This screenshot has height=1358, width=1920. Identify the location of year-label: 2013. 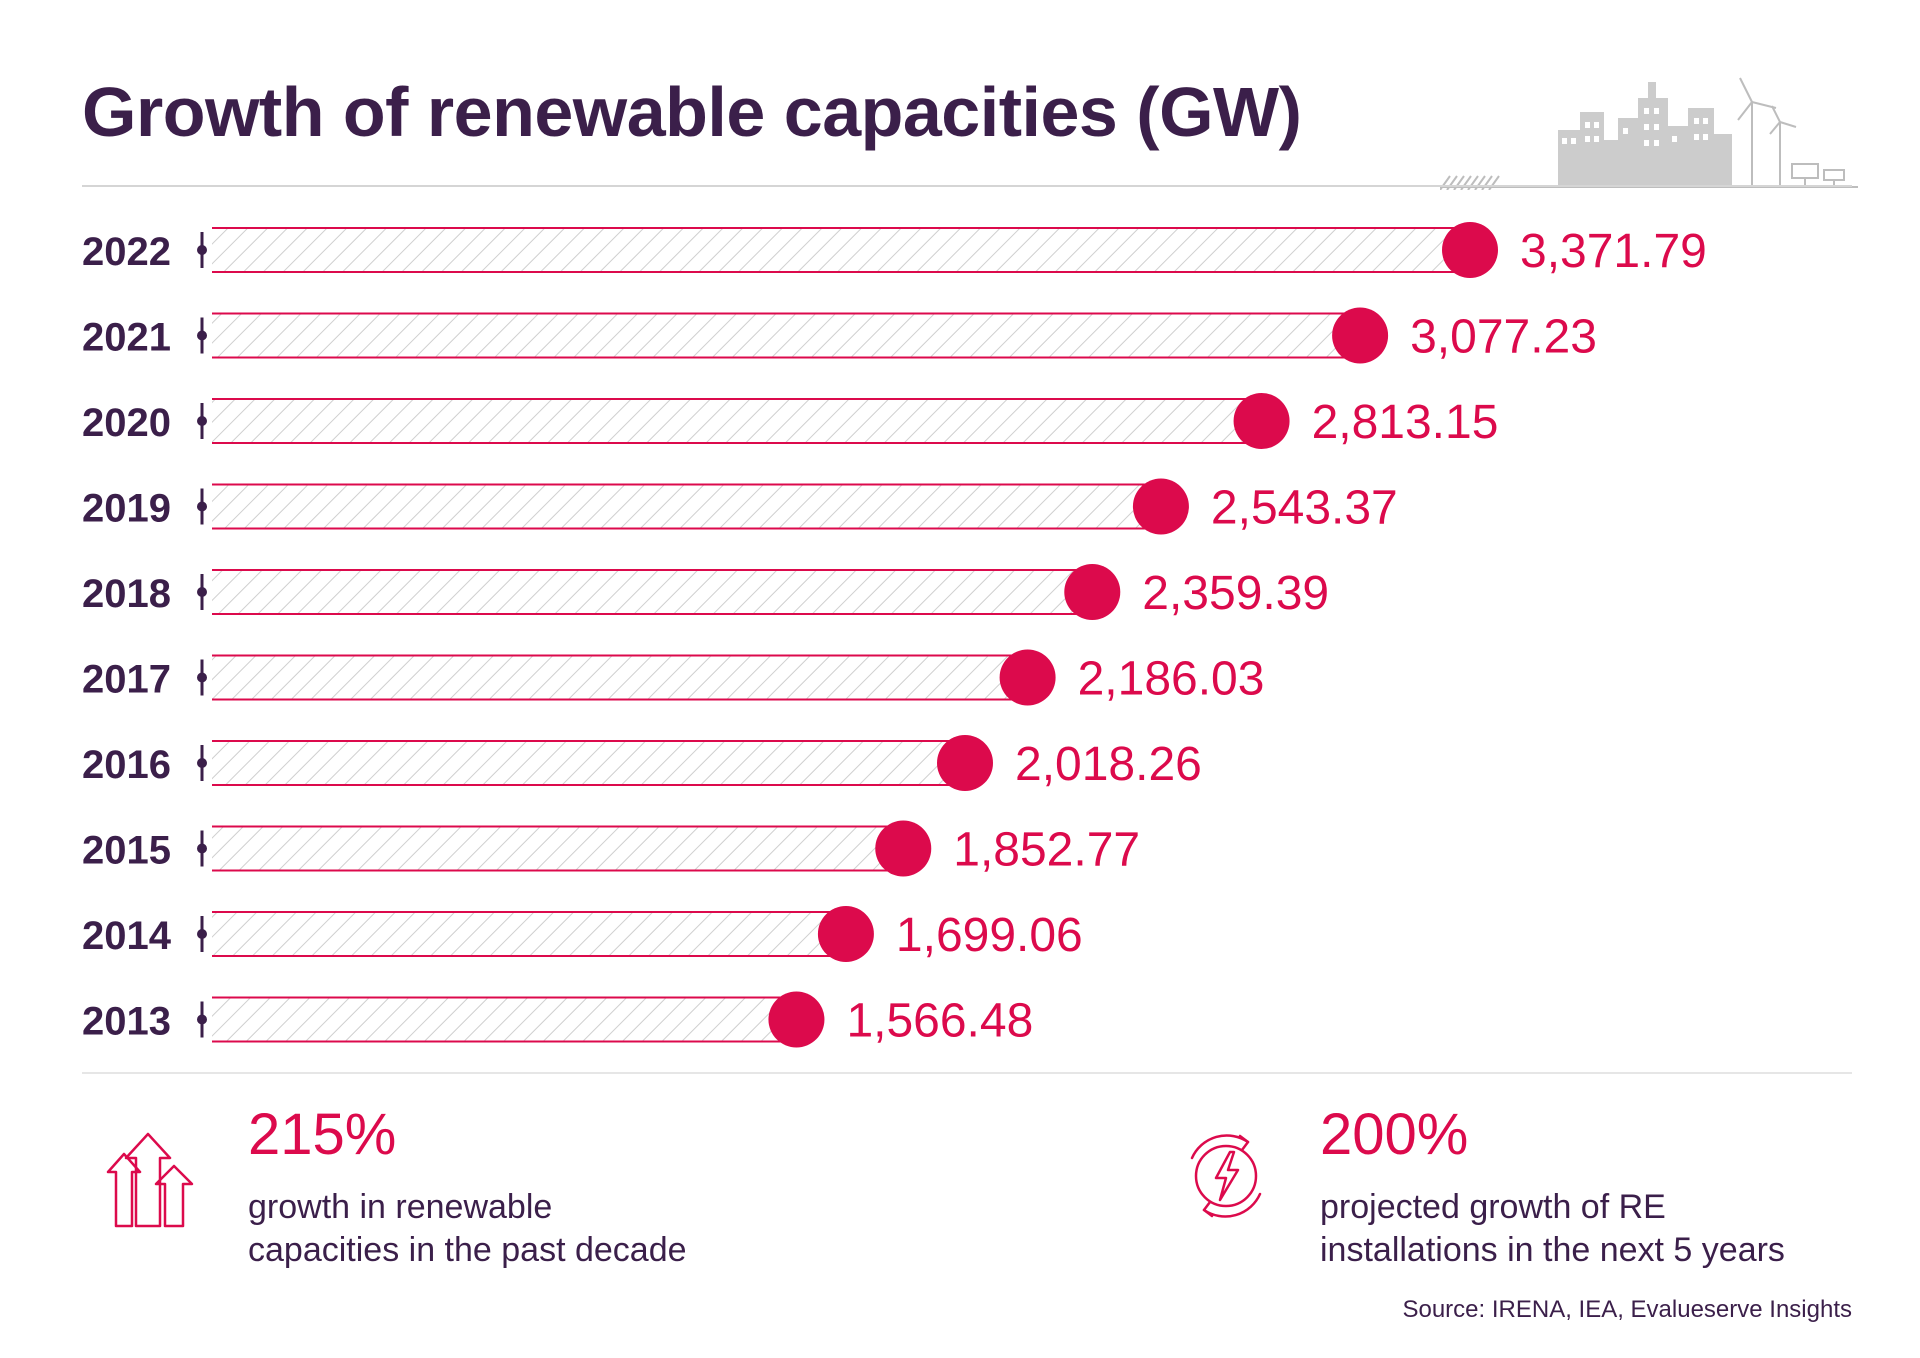
(126, 1022).